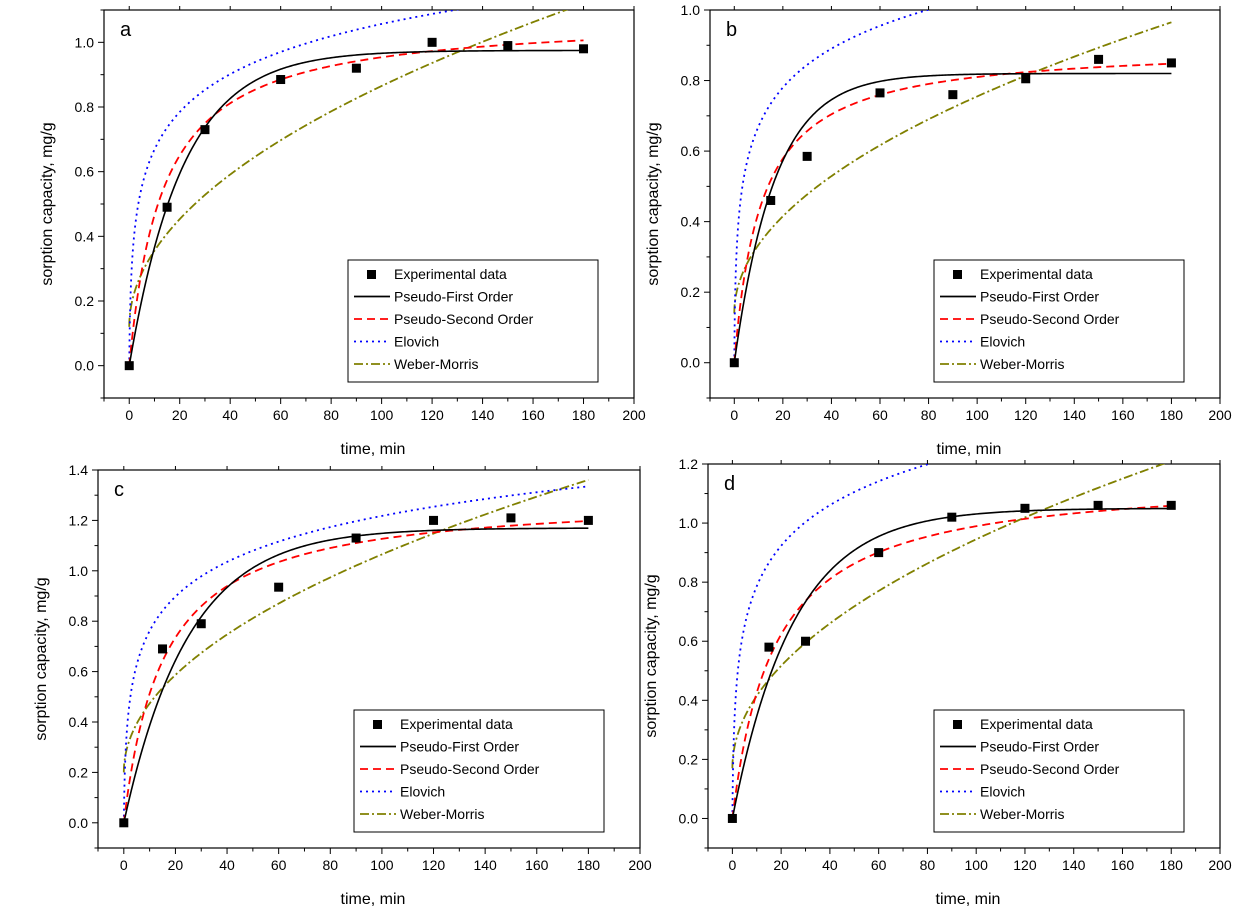 This screenshot has width=1258, height=924. Describe the element at coordinates (126, 30) in the screenshot. I see `panel-label: a` at that location.